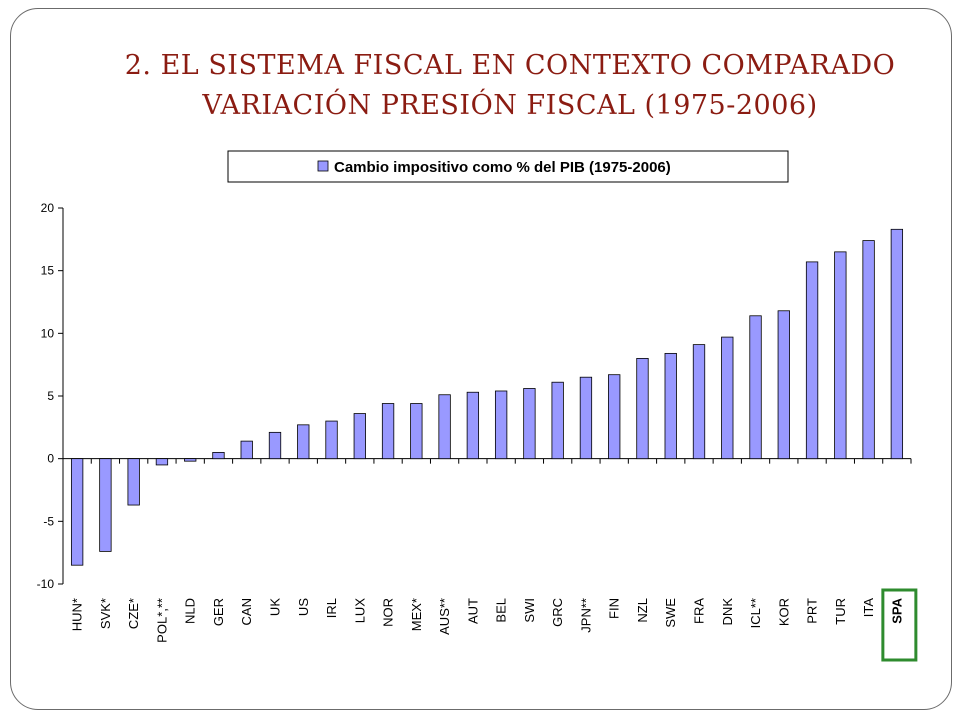 Image resolution: width=960 pixels, height=720 pixels. What do you see at coordinates (783, 385) in the screenshot?
I see `bar-kor` at bounding box center [783, 385].